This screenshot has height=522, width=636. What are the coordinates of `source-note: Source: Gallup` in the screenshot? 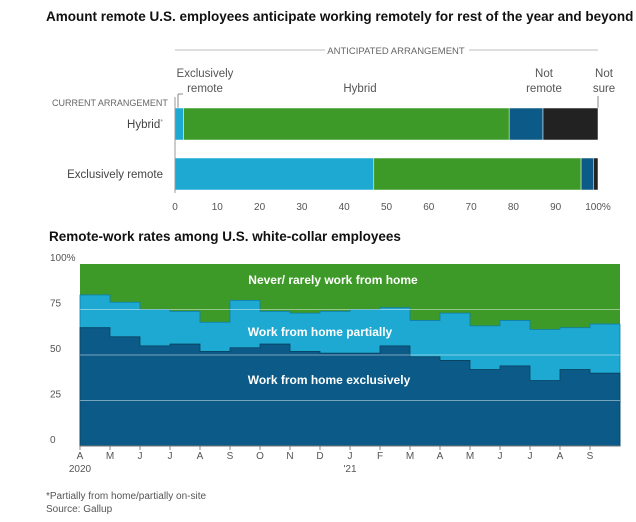 It's located at (79, 509).